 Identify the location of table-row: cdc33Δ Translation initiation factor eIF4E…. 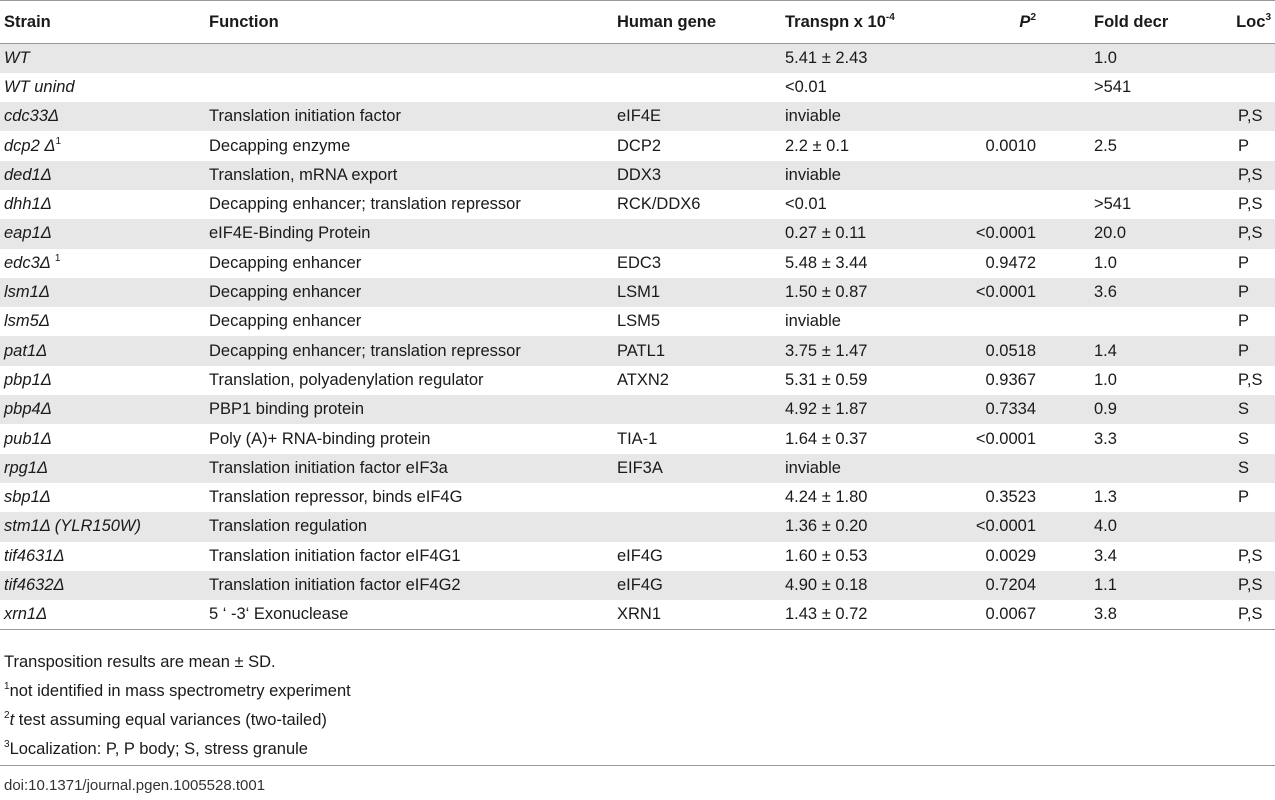
(637, 117).